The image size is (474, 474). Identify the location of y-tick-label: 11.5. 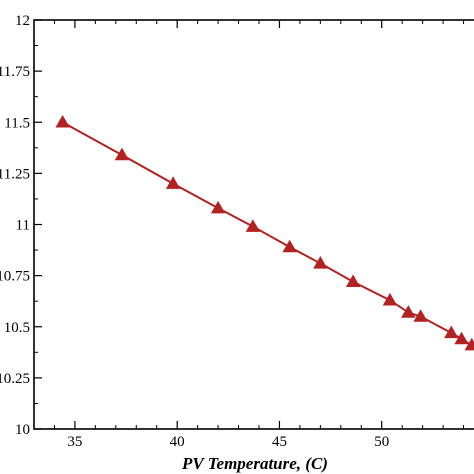
(17, 123).